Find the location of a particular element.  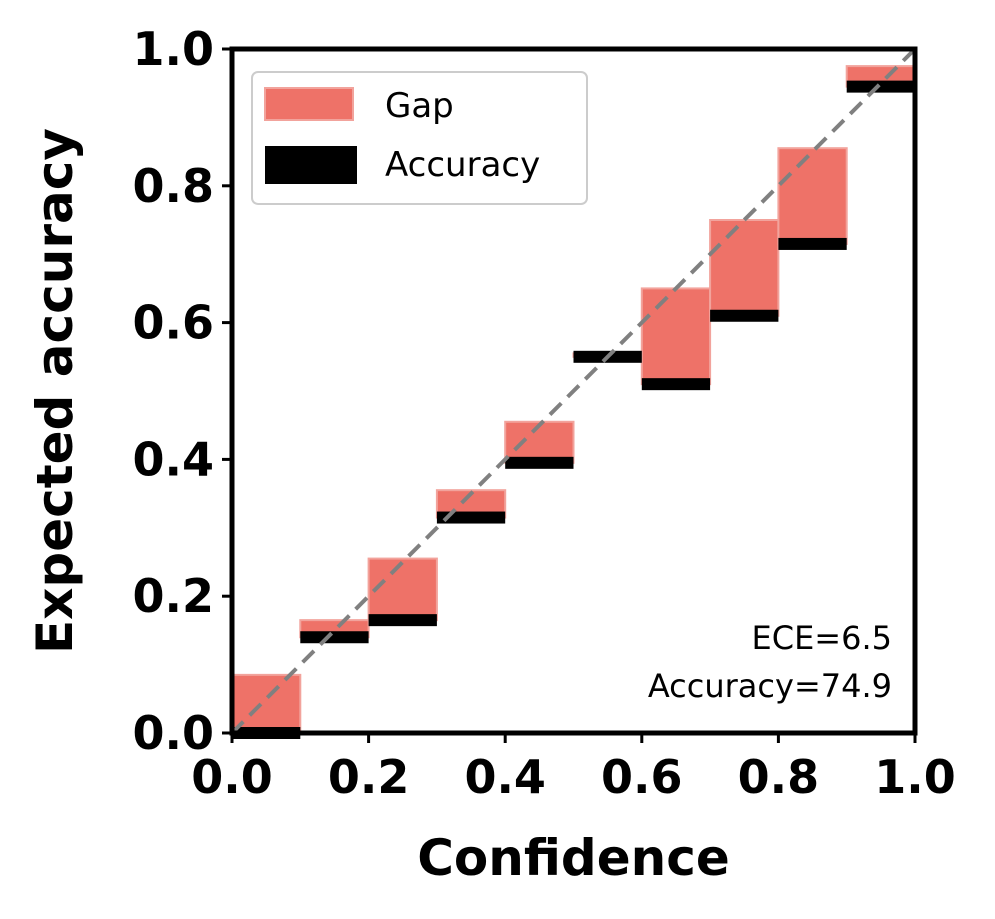

y-tick-label-1: 0.2 is located at coordinates (174, 596).